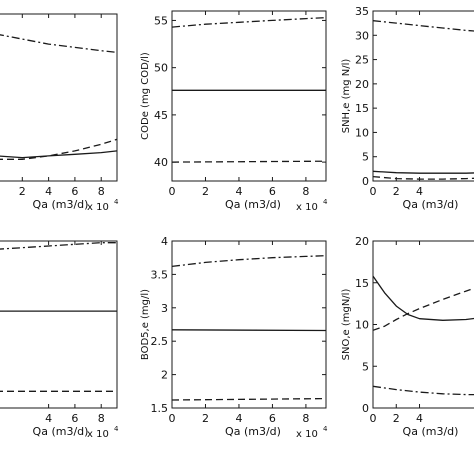 Image resolution: width=474 pixels, height=474 pixels. I want to click on chart-6-y-tick-label: 0, so click(365, 408).